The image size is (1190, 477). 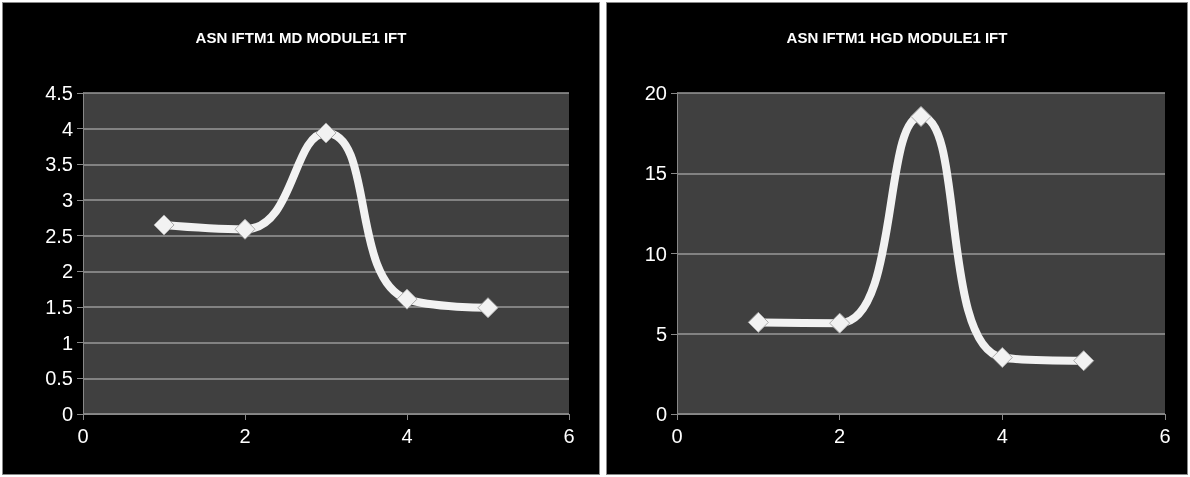 What do you see at coordinates (59, 378) in the screenshot?
I see `y-tick-label: 0.5` at bounding box center [59, 378].